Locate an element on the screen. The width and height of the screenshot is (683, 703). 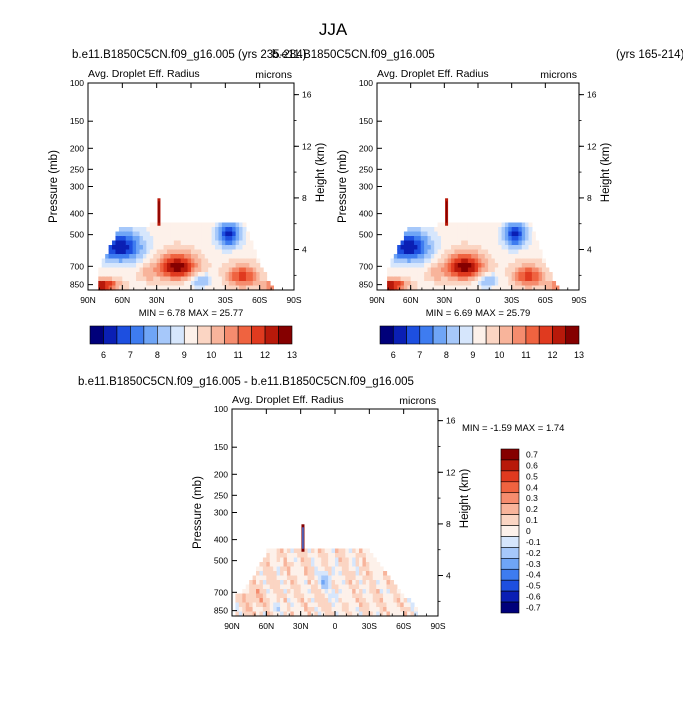
x-tick-label: 90N is located at coordinates (232, 626).